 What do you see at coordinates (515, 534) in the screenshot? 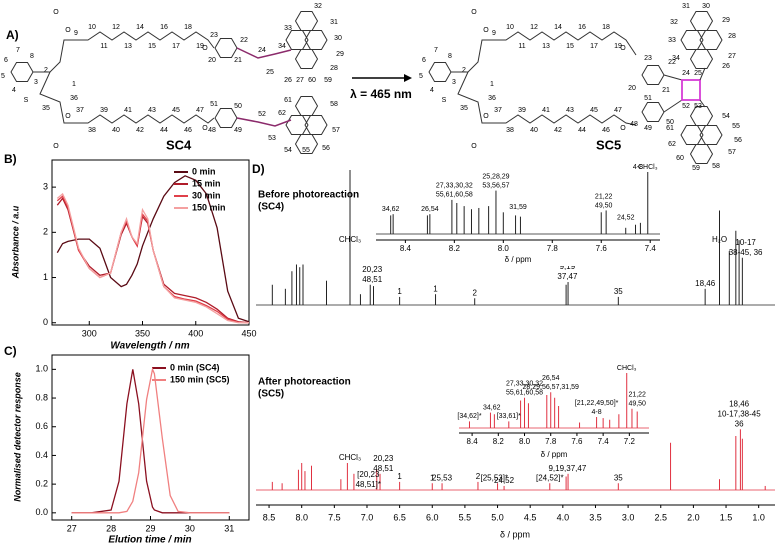
I see `x-axis-label: δ / ppm` at bounding box center [515, 534].